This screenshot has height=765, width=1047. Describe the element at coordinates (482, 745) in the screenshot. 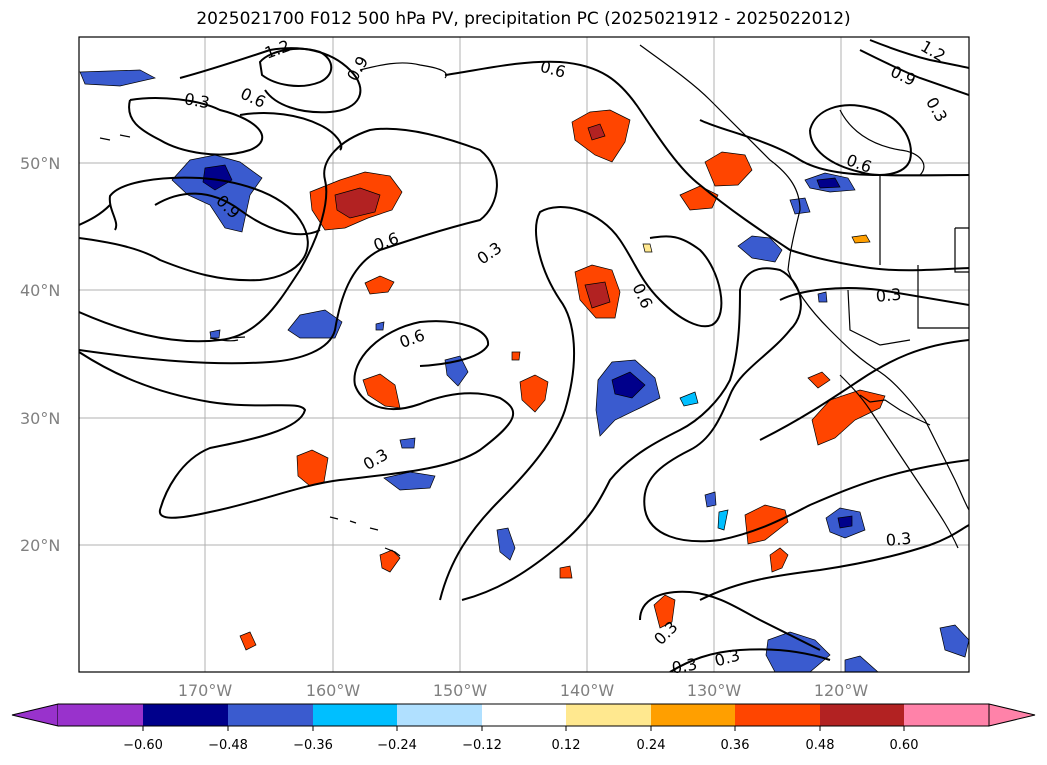

I see `colorbar-tick-label: −0.12` at that location.